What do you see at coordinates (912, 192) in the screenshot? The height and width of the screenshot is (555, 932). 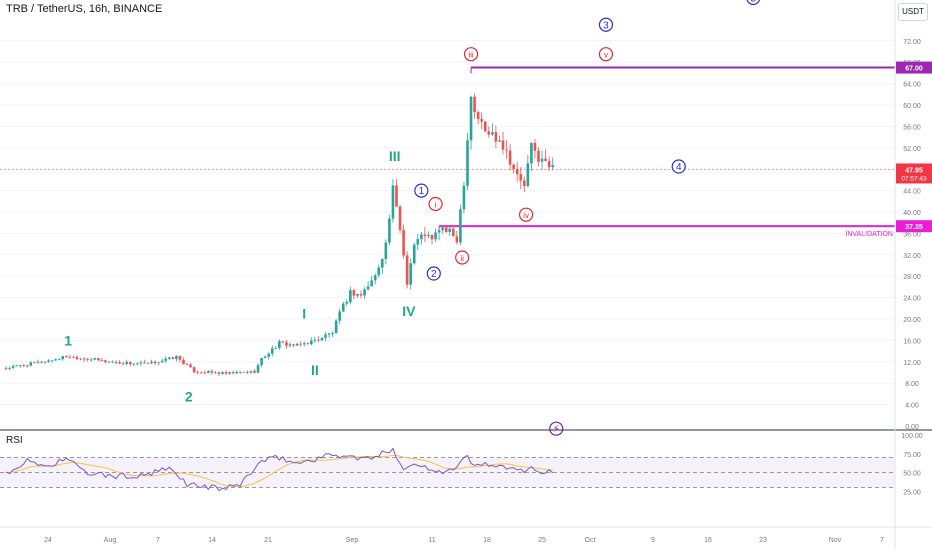 I see `price-tick-label: 44.00` at bounding box center [912, 192].